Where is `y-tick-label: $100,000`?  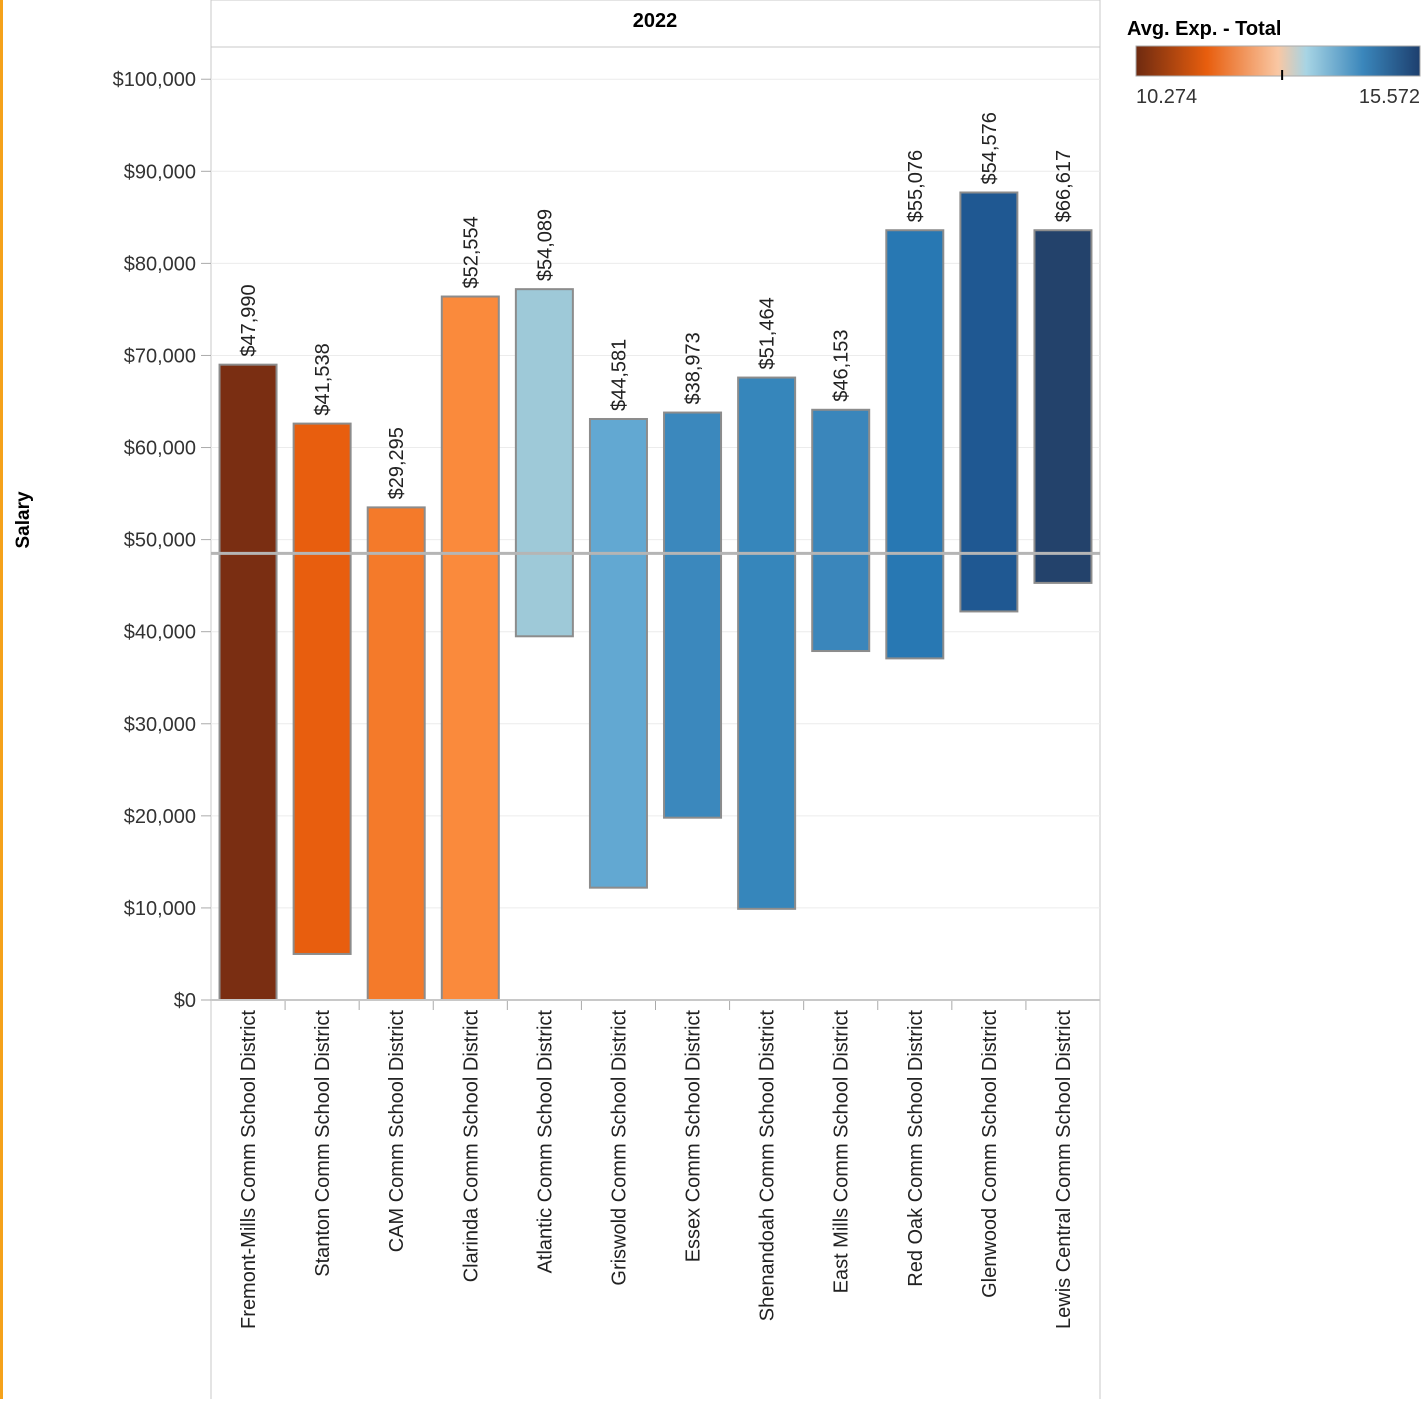 y-tick-label: $100,000 is located at coordinates (154, 80).